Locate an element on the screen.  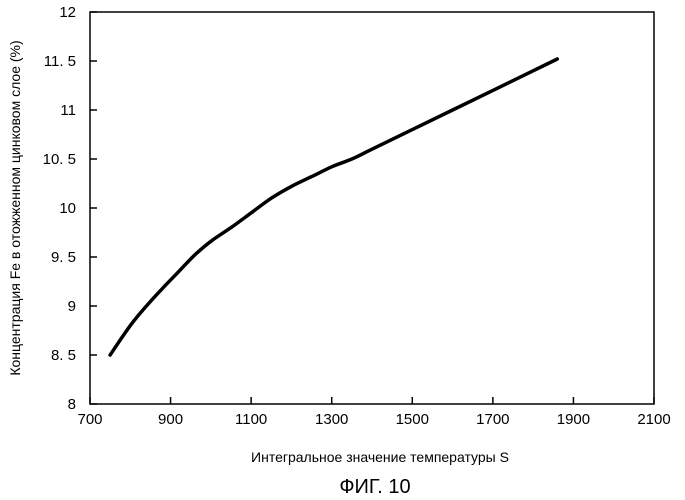
y-axis-ticks: 8 8. 5 9 9. 5 10 10. 5 11 11. 5 12 is located at coordinates (70, 208).